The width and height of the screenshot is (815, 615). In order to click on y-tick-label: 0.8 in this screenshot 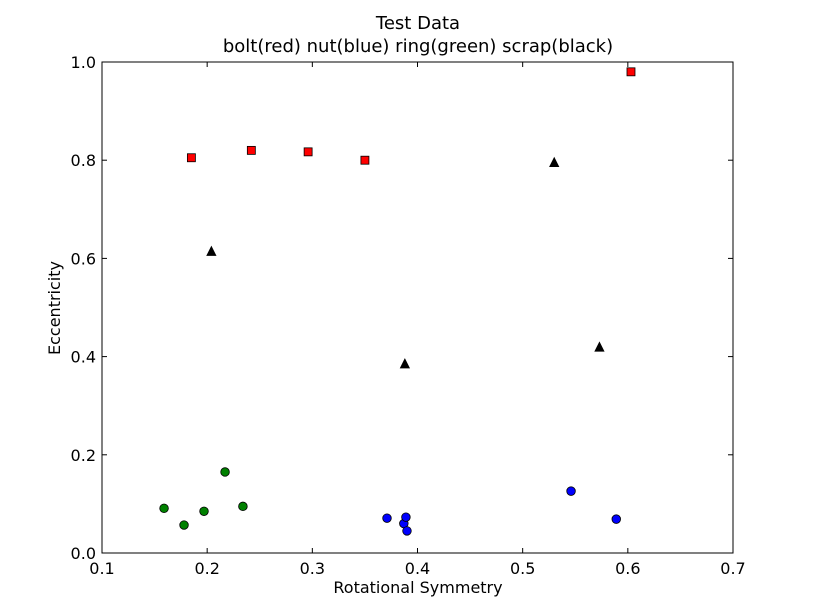, I will do `click(83, 160)`.